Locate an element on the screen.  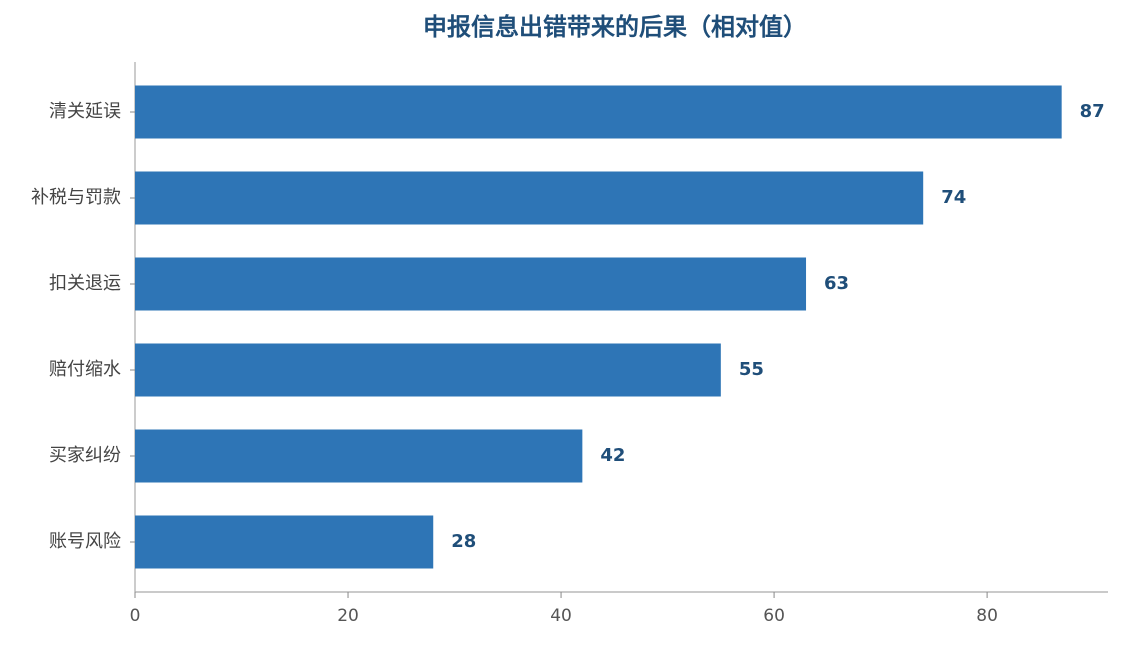
x-tick-label: 20 is located at coordinates (348, 616).